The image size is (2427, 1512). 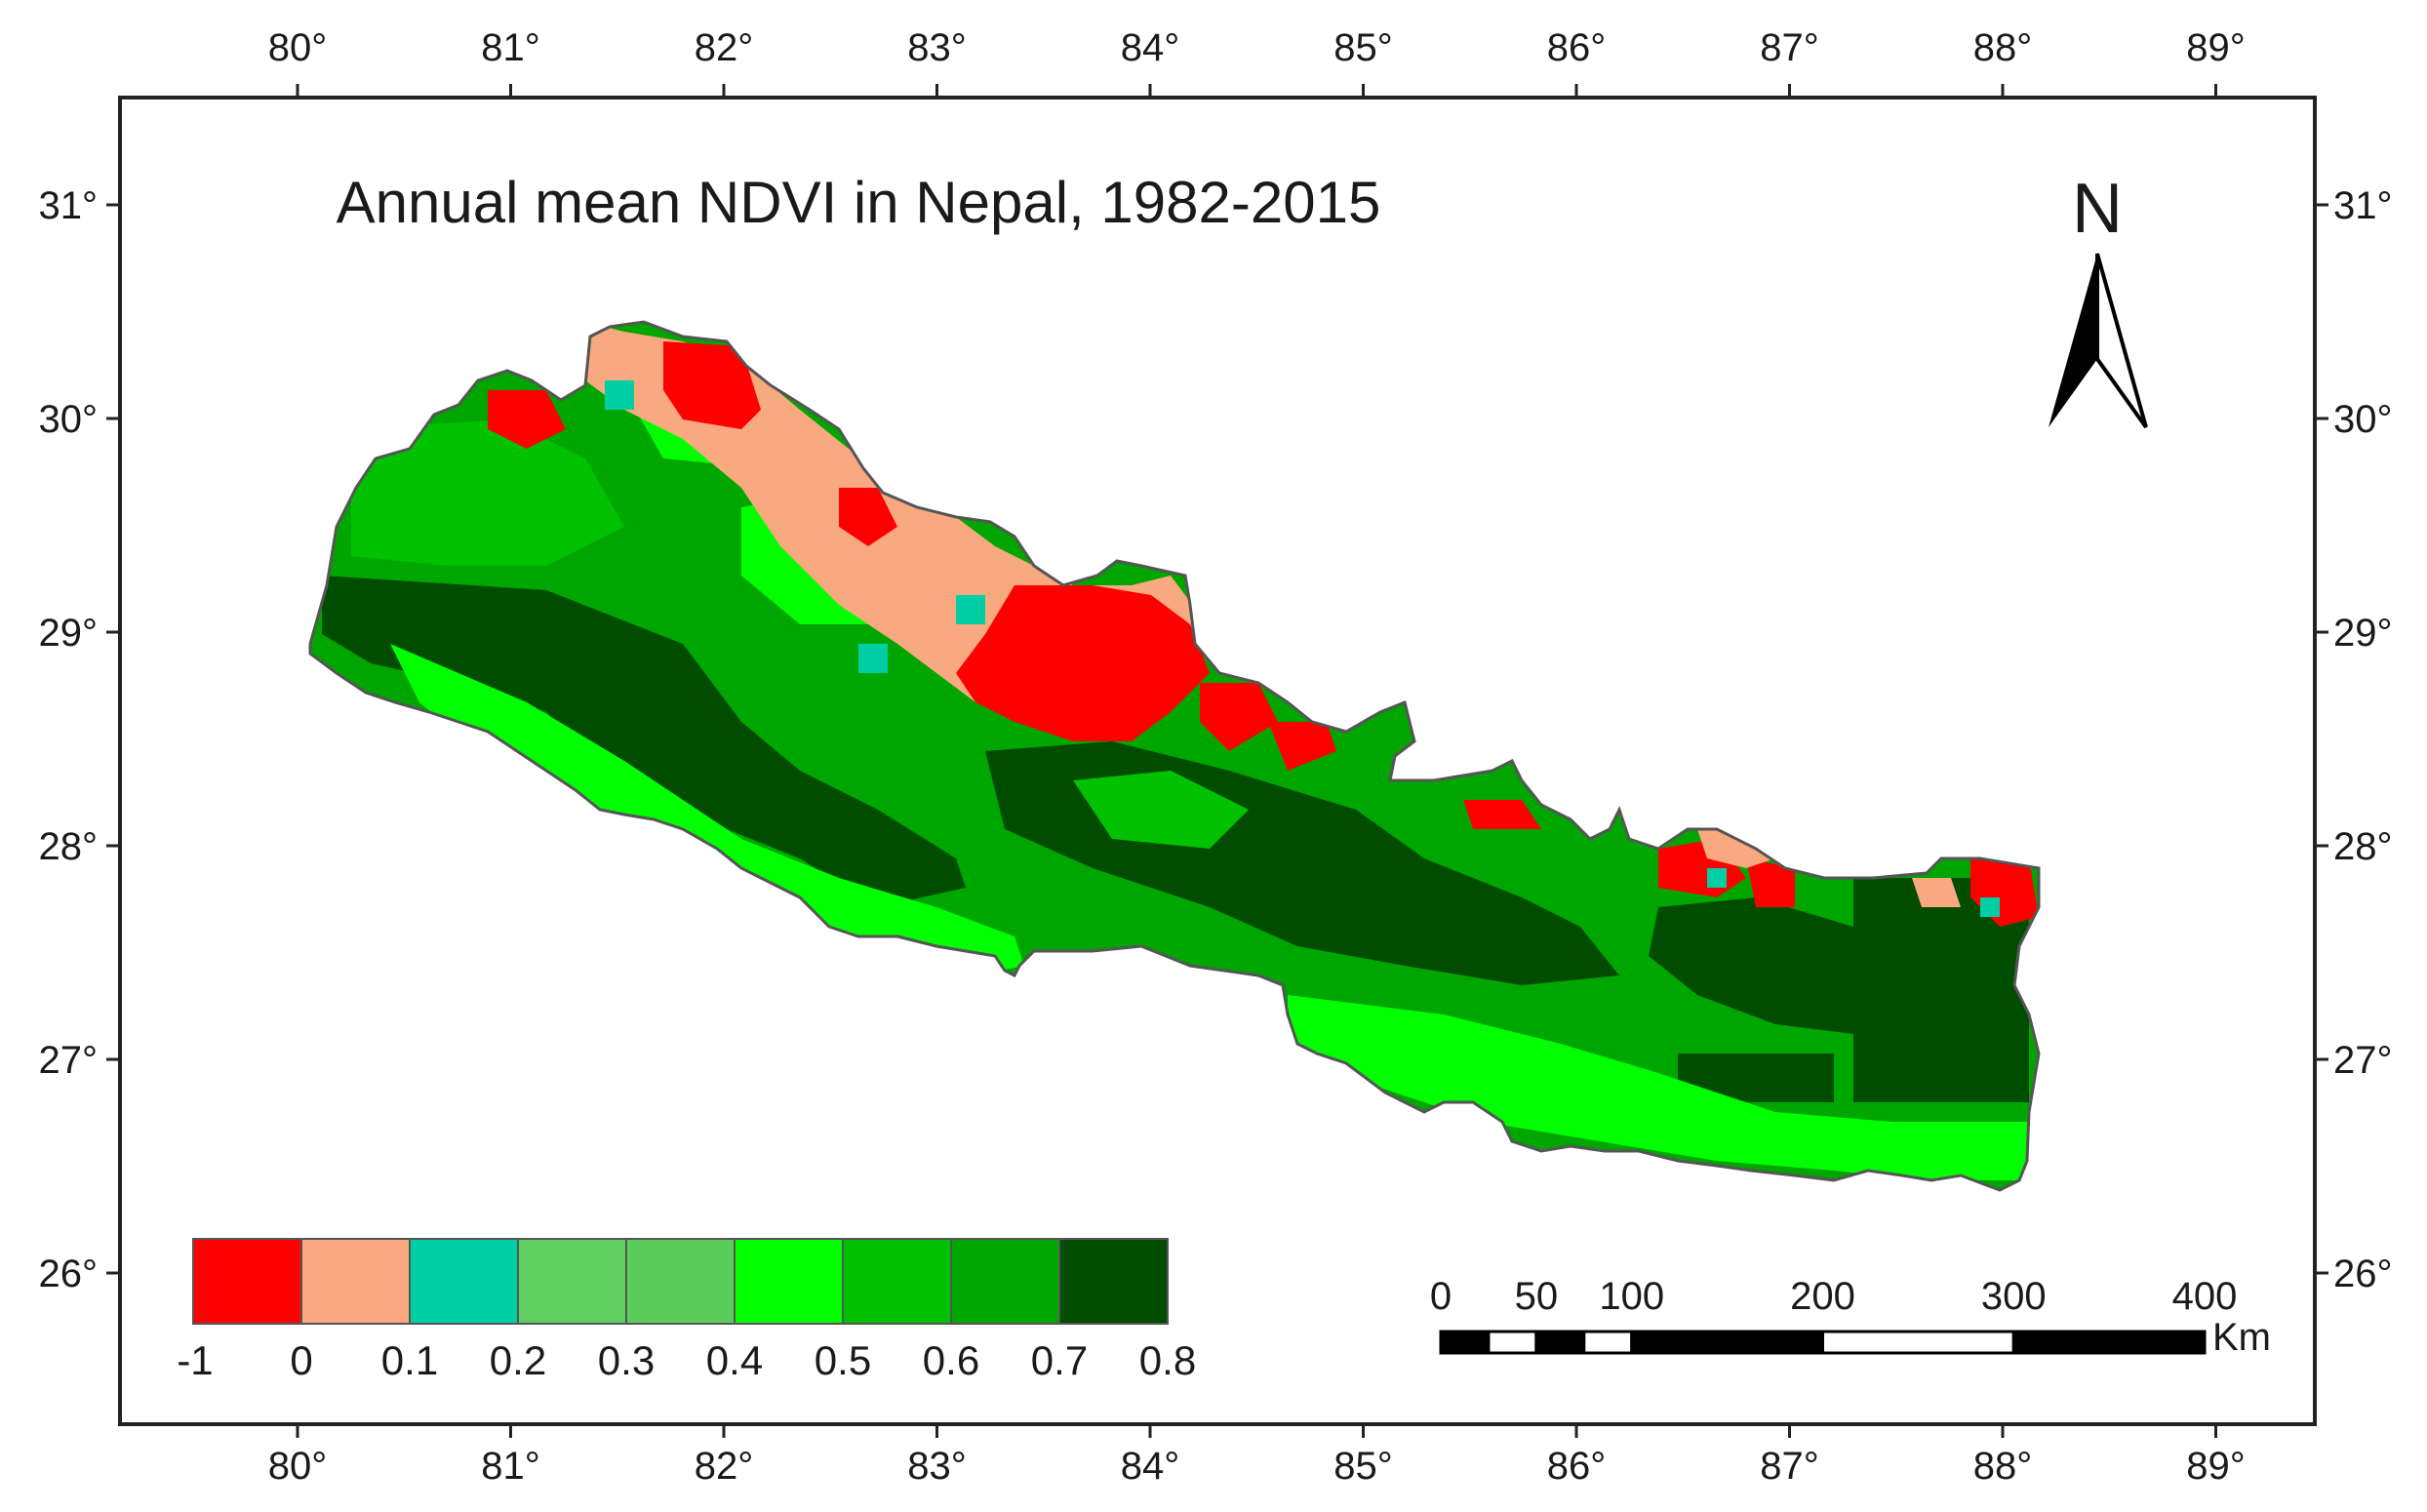 What do you see at coordinates (2363, 633) in the screenshot?
I see `right-tick-label: 29°` at bounding box center [2363, 633].